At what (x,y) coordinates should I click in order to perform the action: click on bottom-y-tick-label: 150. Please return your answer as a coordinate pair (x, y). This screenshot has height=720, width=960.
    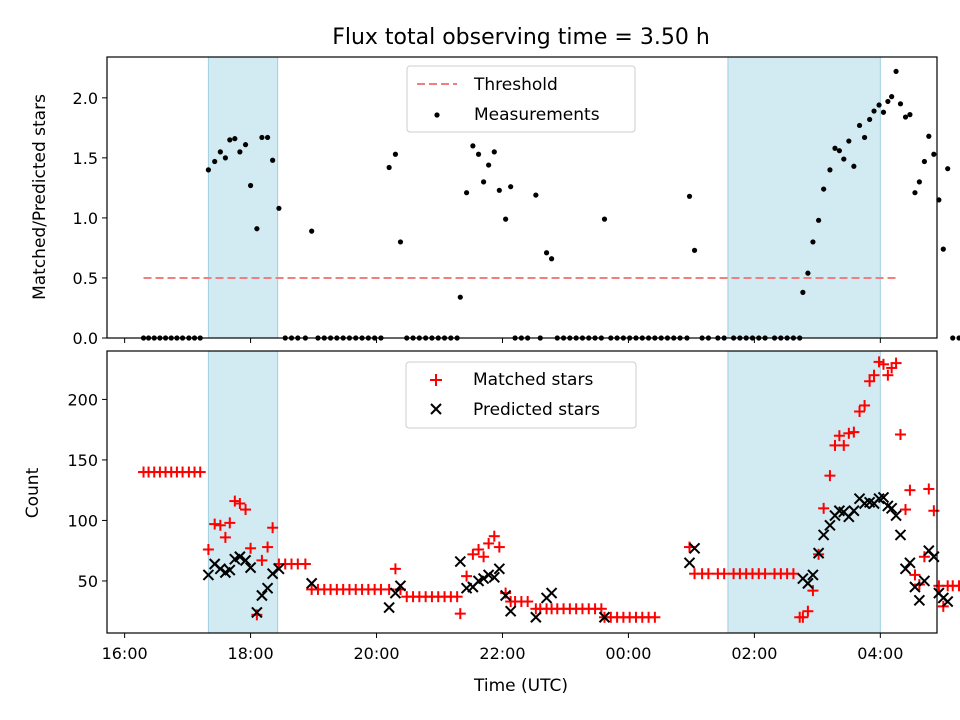
    Looking at the image, I should click on (82, 460).